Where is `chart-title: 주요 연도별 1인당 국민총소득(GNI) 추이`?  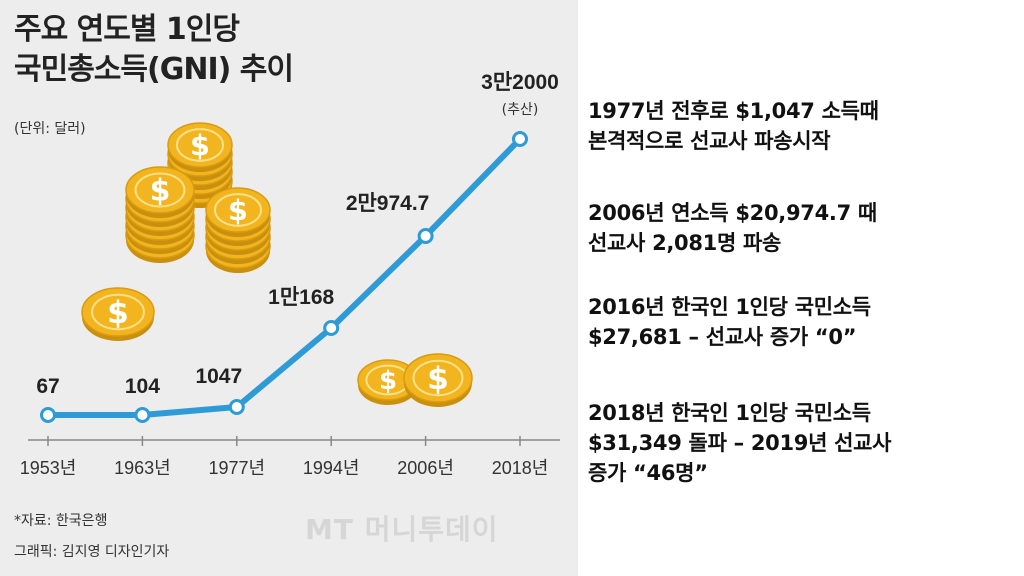 chart-title: 주요 연도별 1인당 국민총소득(GNI) 추이 is located at coordinates (154, 49).